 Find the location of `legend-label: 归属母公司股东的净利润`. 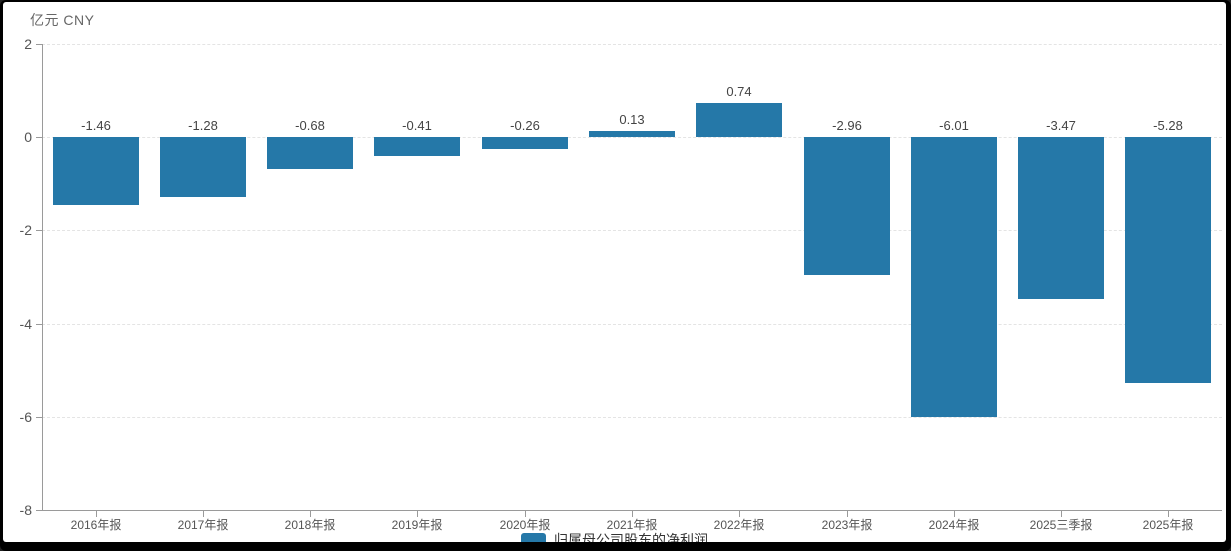

legend-label: 归属母公司股东的净利润 is located at coordinates (631, 537).